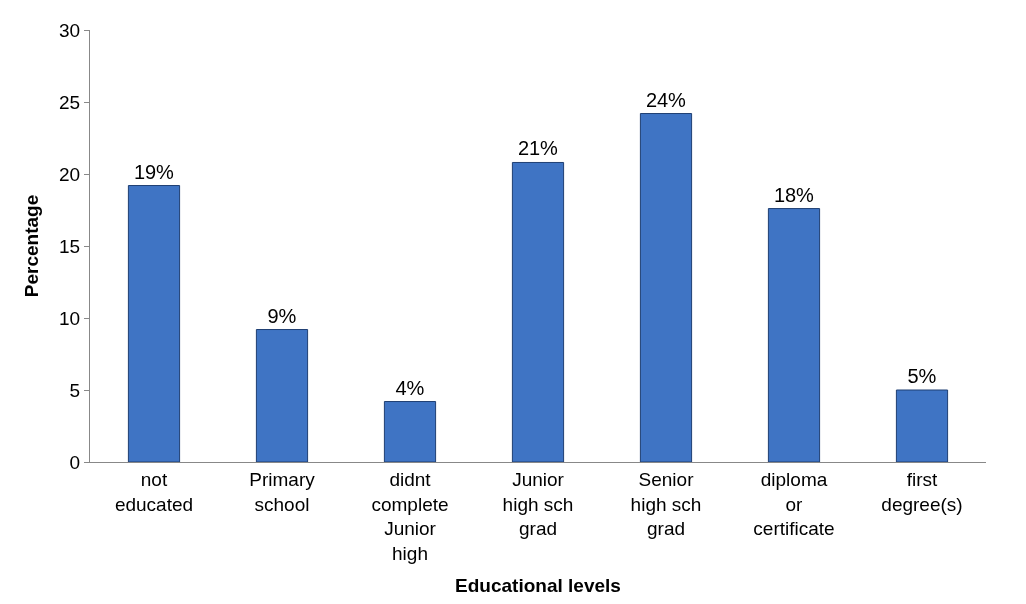 The height and width of the screenshot is (604, 1026). What do you see at coordinates (70, 30) in the screenshot?
I see `y-tick-label: 30` at bounding box center [70, 30].